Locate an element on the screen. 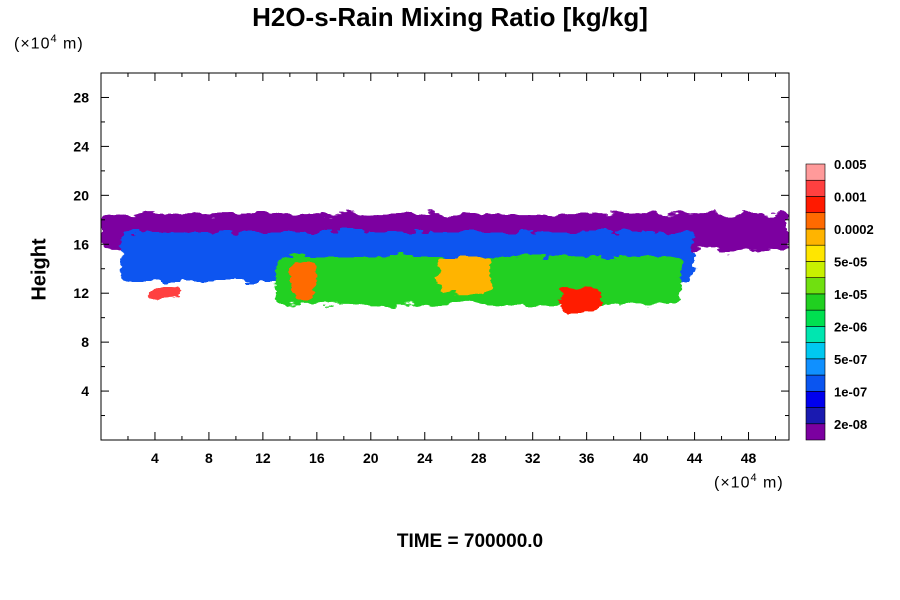 The width and height of the screenshot is (900, 600). x-tick-label: 28 is located at coordinates (479, 458).